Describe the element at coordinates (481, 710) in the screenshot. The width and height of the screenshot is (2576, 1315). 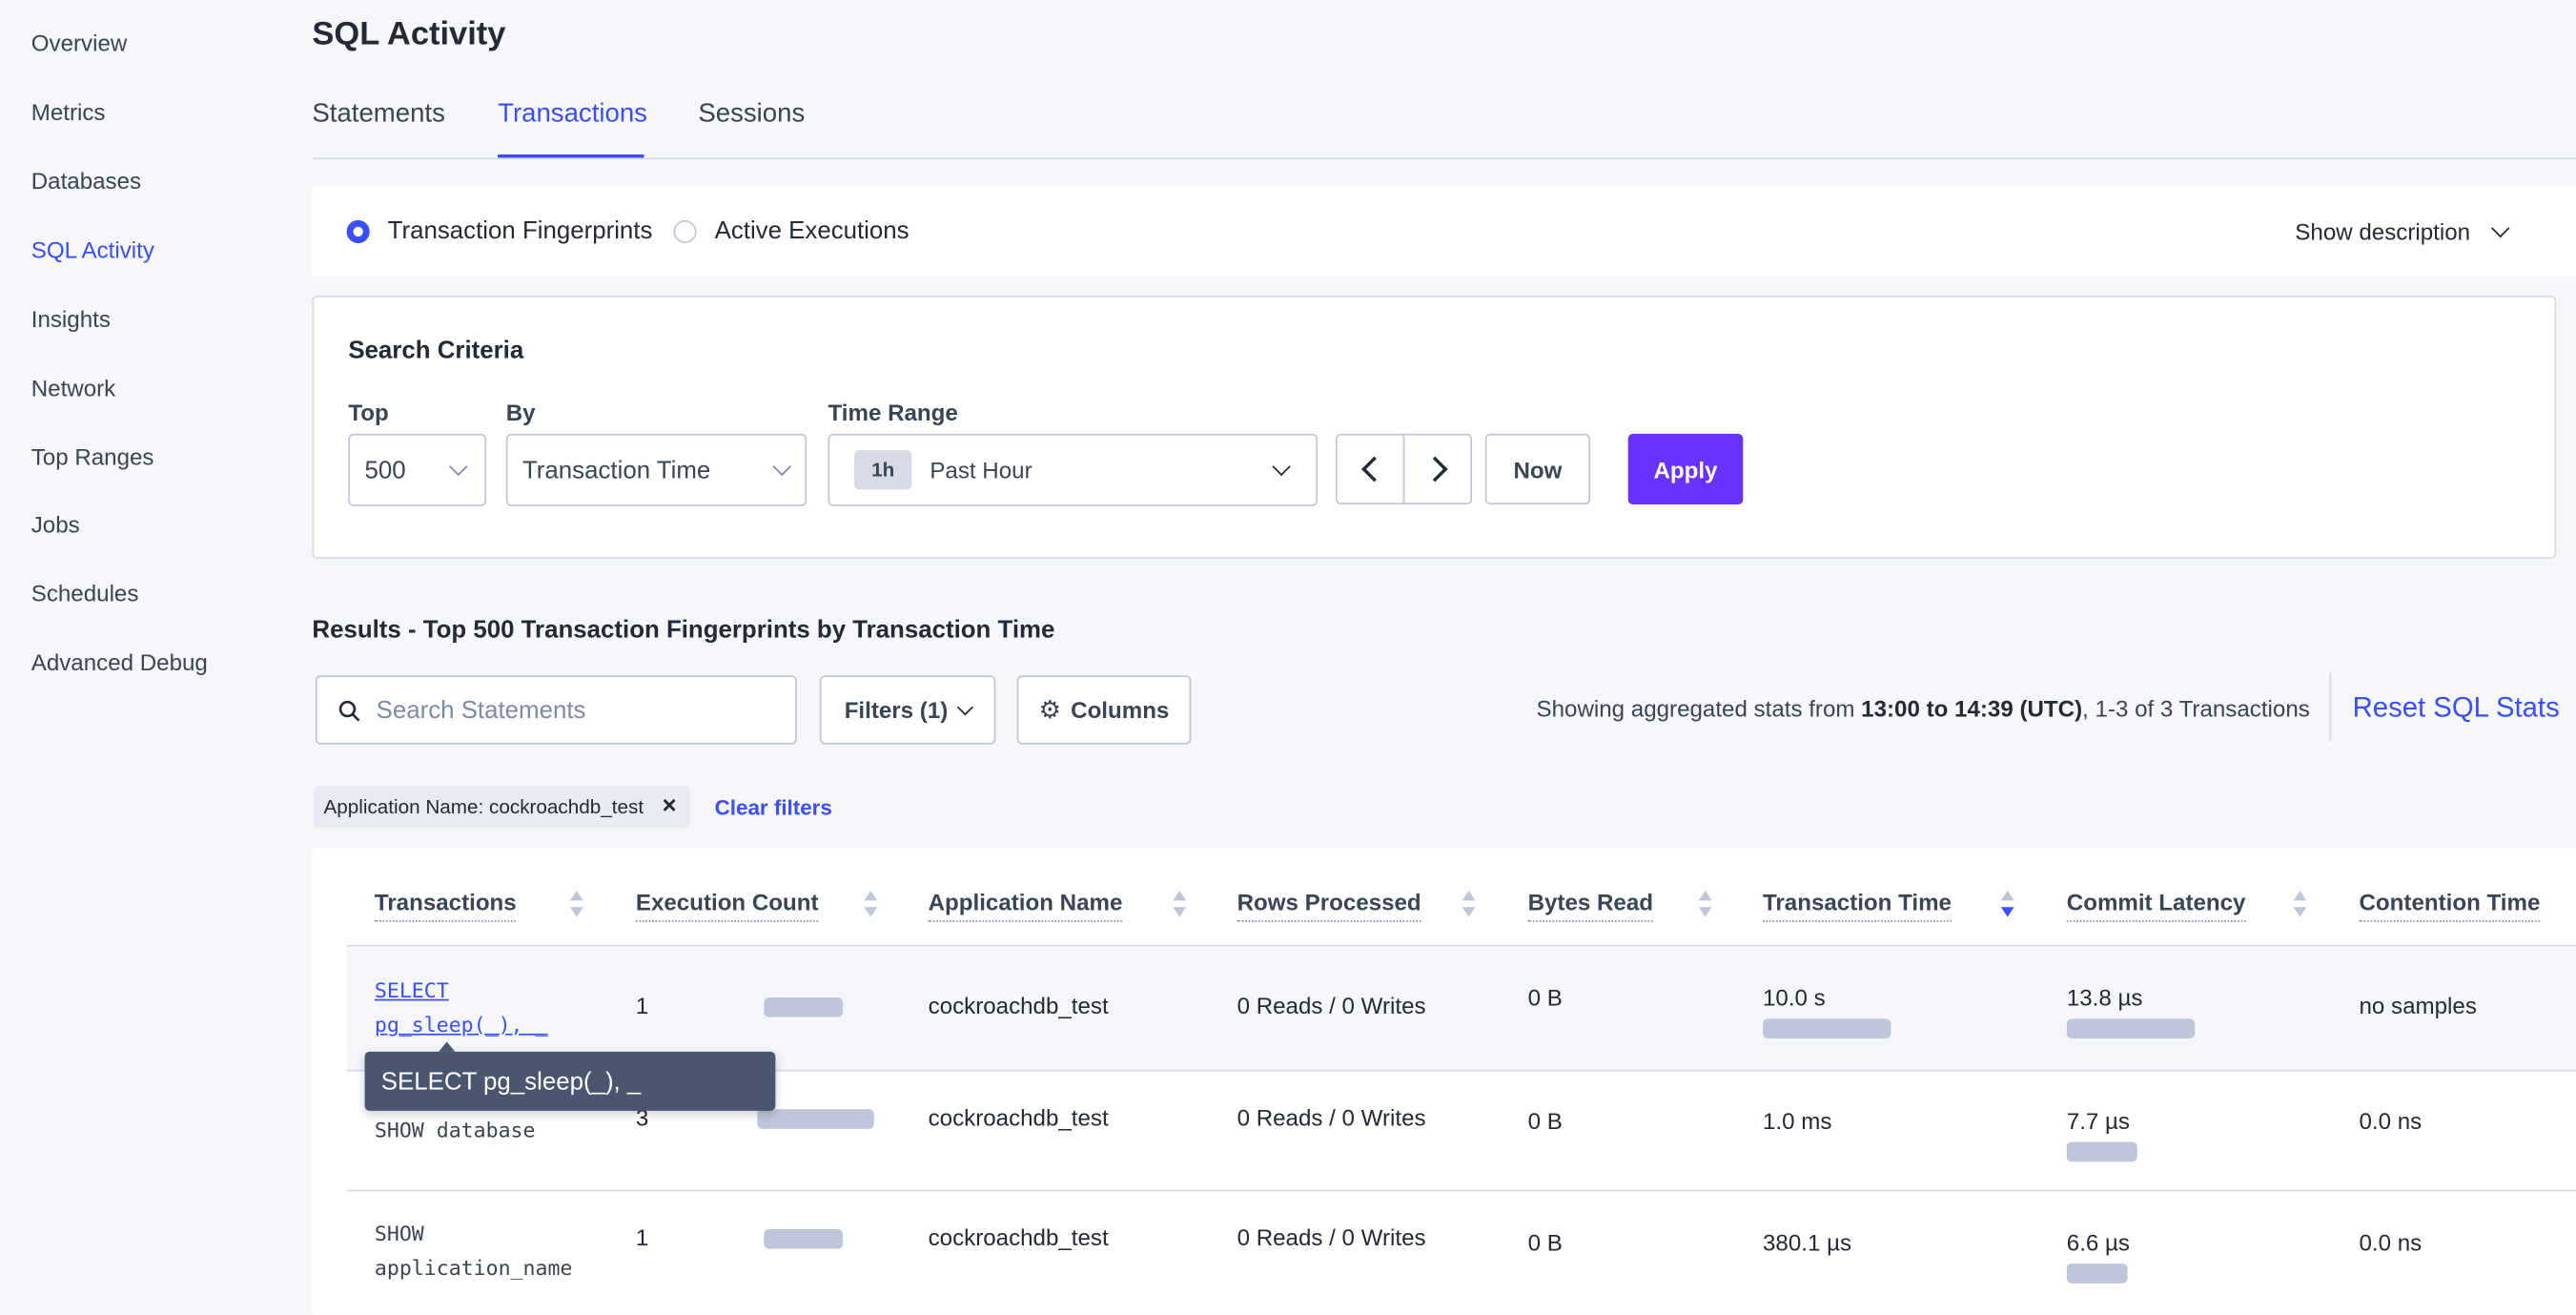
I see `search-placeholder: Search Statements` at that location.